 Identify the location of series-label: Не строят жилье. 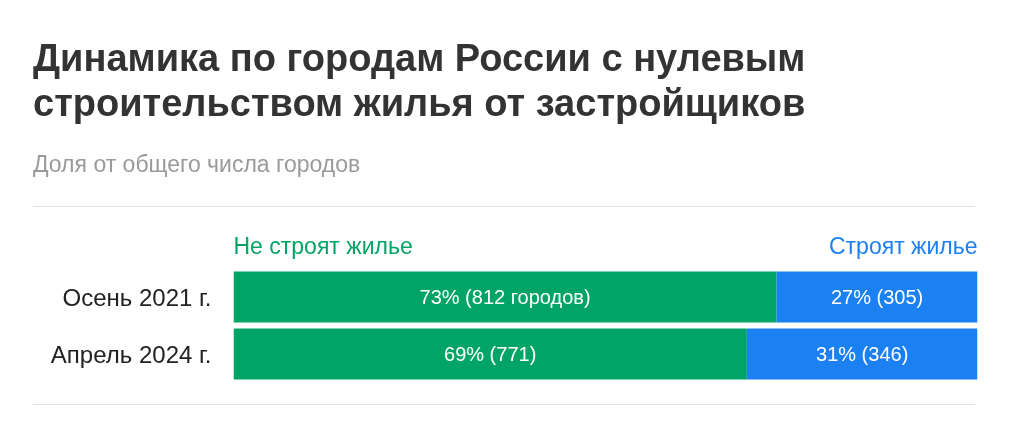
(323, 245).